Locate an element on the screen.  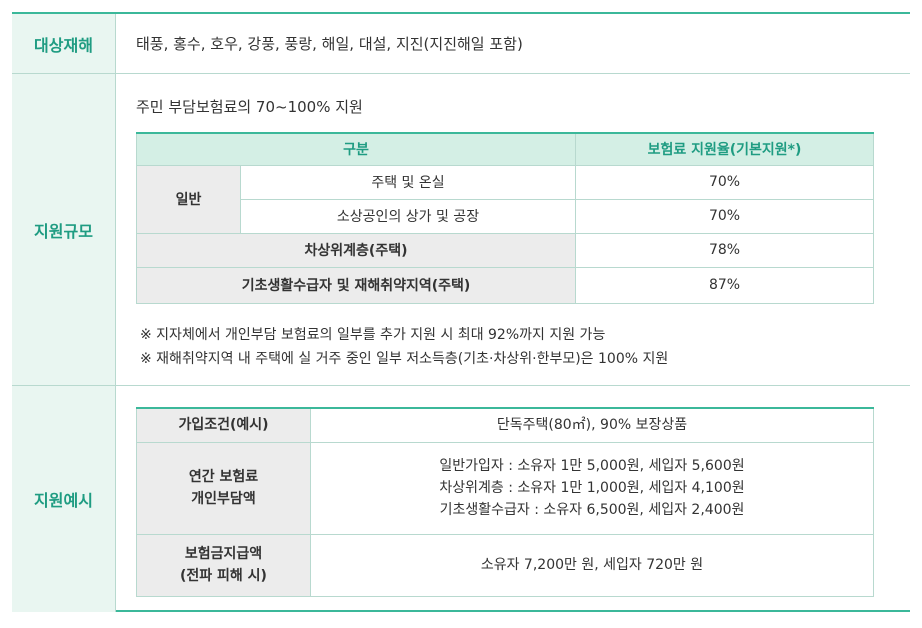
rate-row-item: 소상공인의 상가 및 공장 is located at coordinates (408, 216).